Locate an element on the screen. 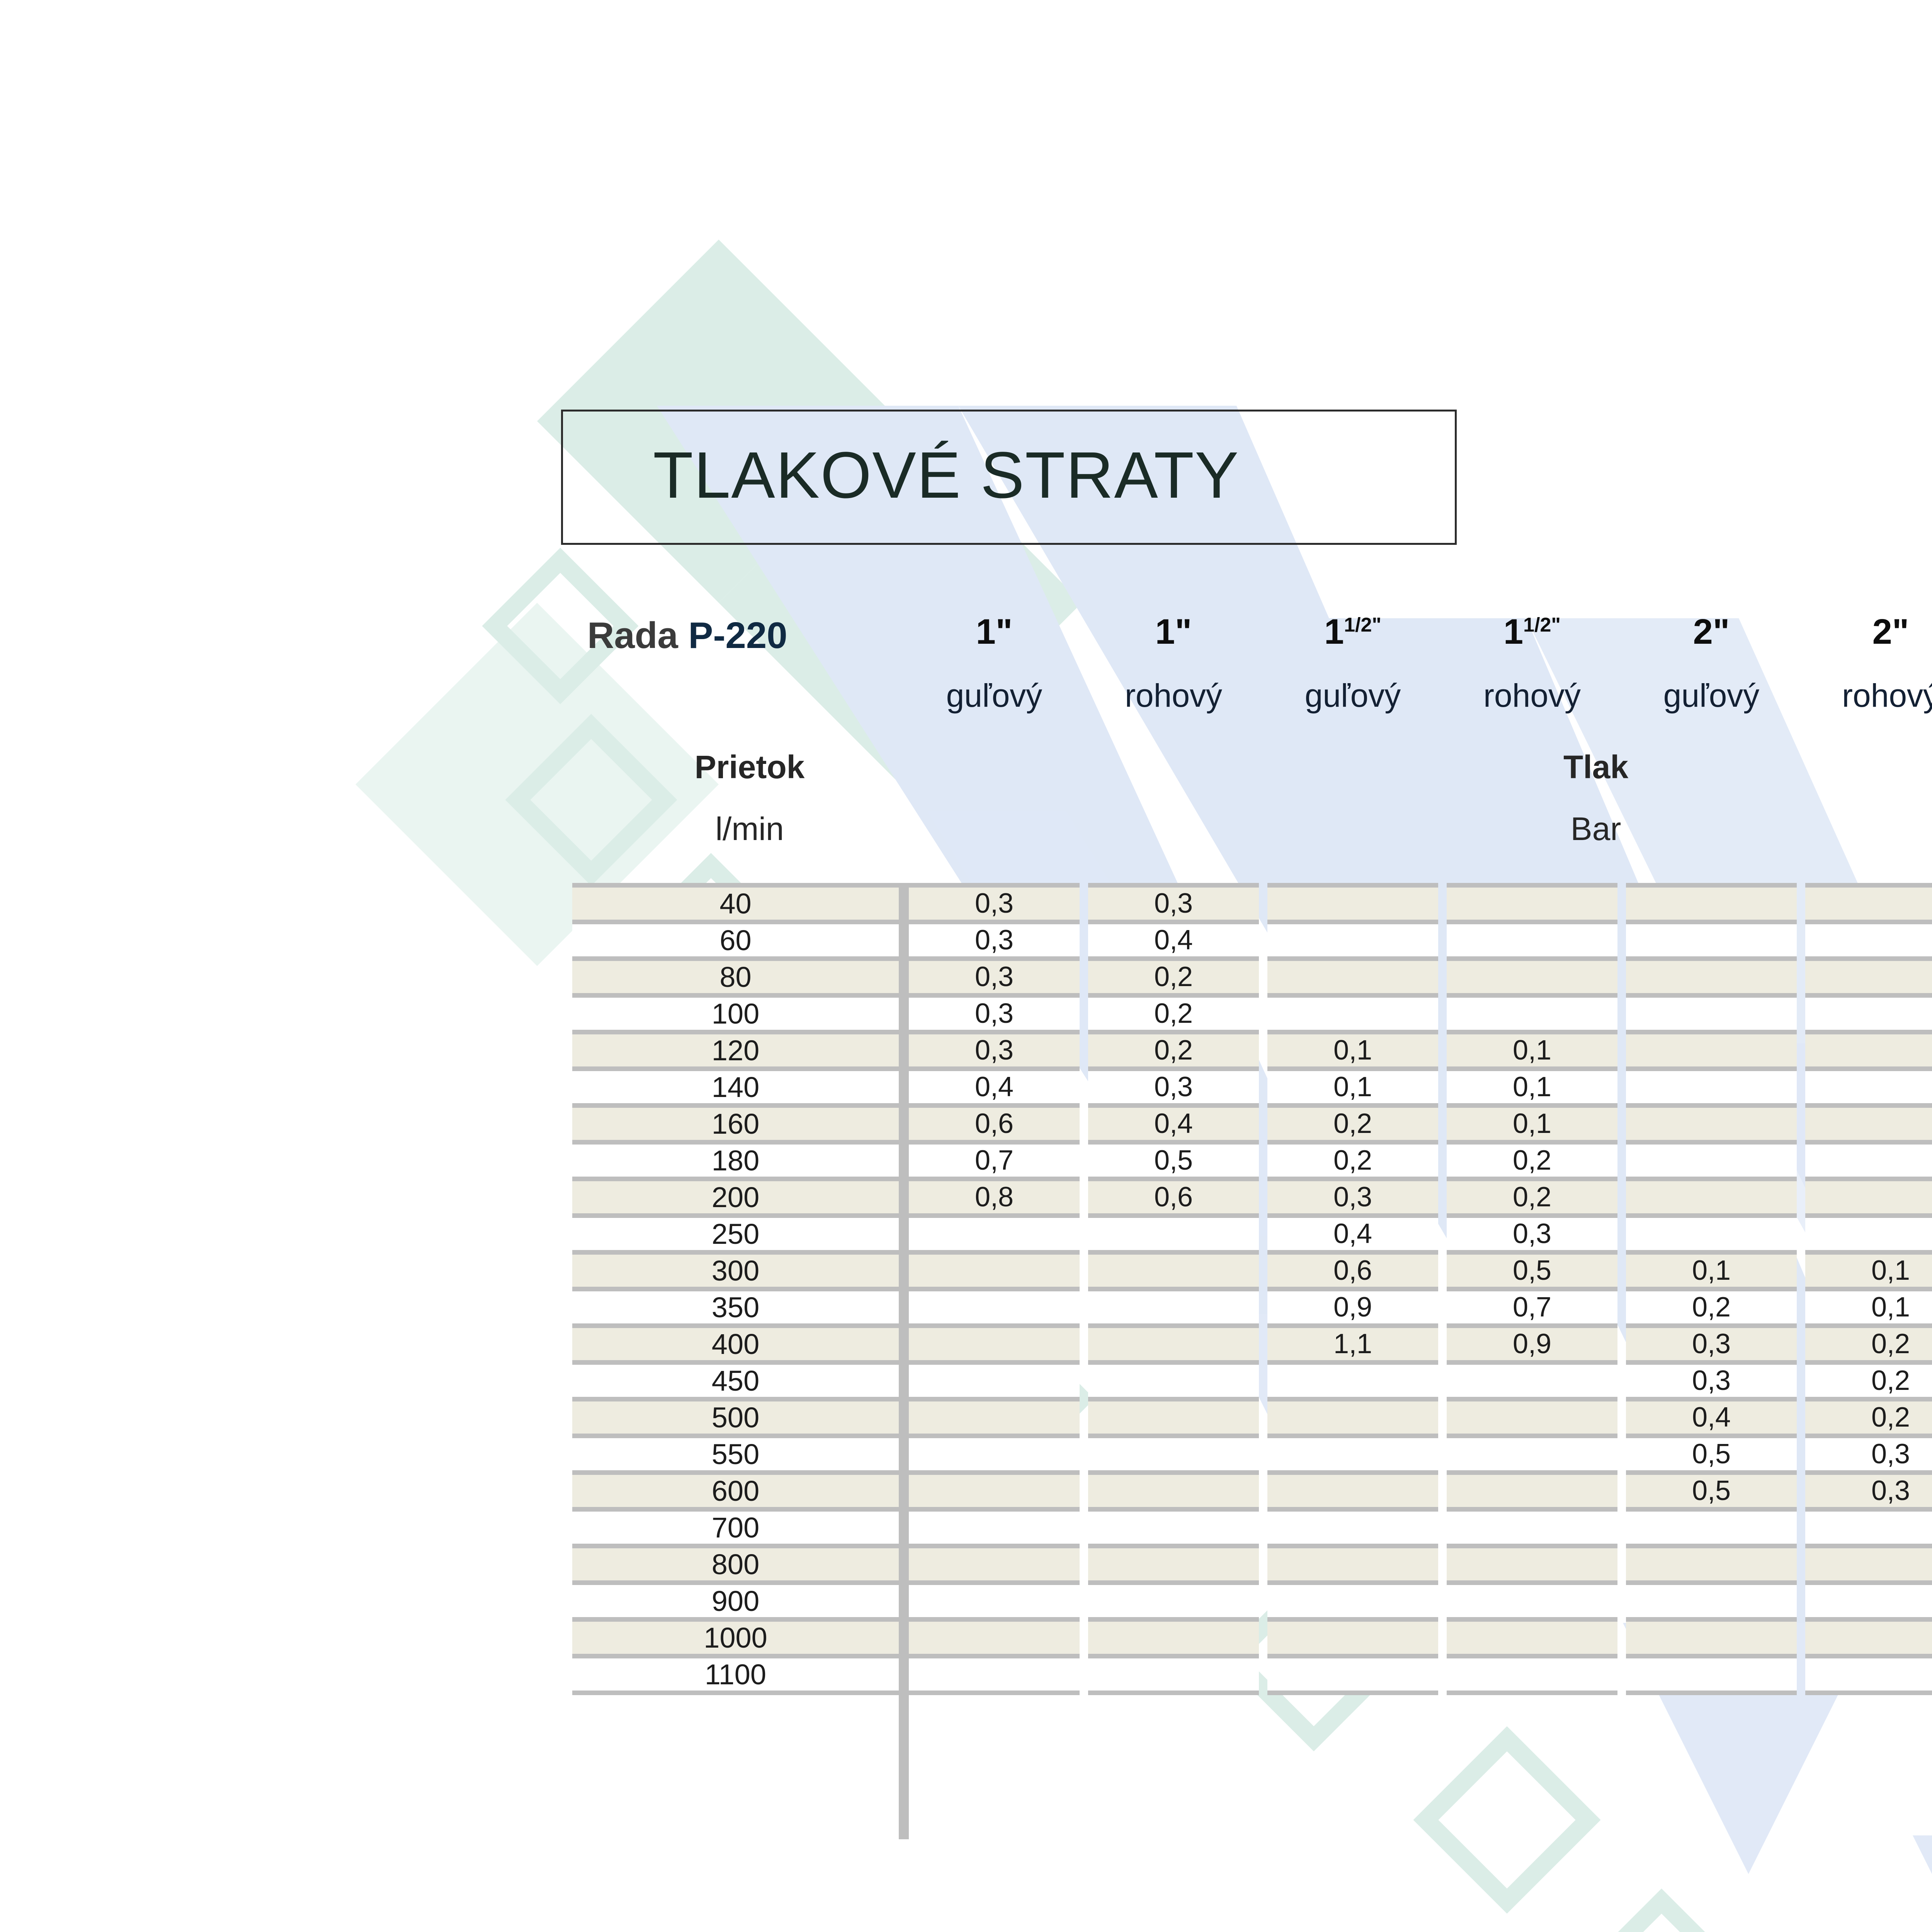  pressure-value-col3: 0,3 is located at coordinates (1532, 1234).